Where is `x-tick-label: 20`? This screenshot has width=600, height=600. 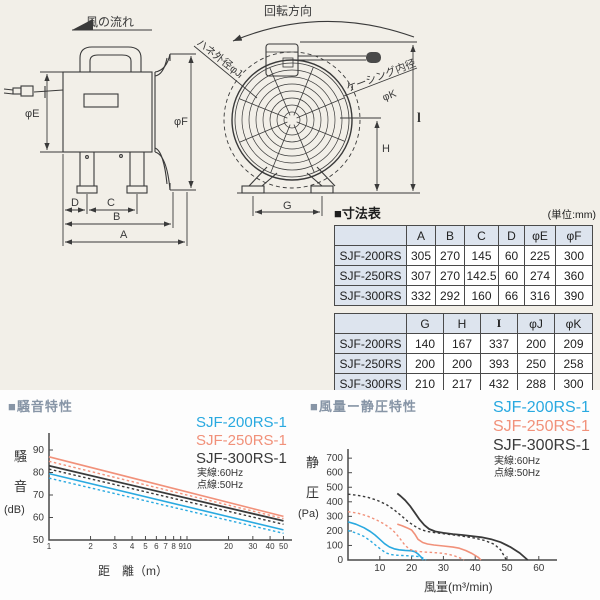
x-tick-label: 20 is located at coordinates (412, 568).